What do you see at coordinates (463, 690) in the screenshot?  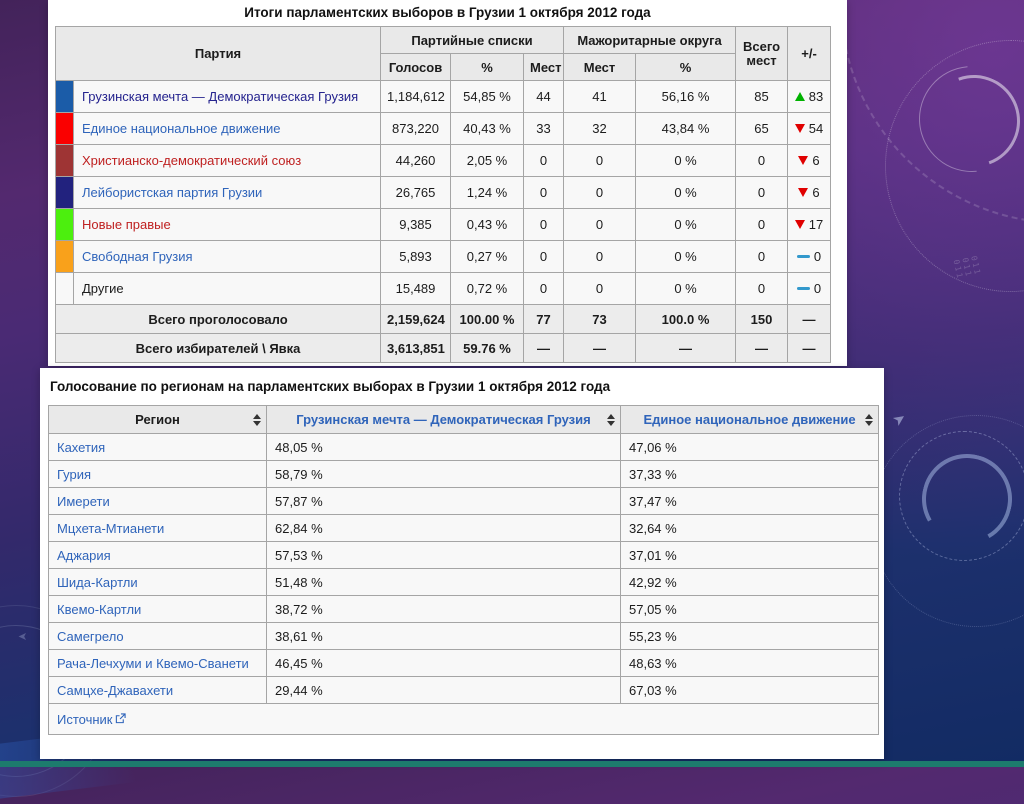 I see `region-row: Самцхе-Джавахети 29,44 % 67,03 %` at bounding box center [463, 690].